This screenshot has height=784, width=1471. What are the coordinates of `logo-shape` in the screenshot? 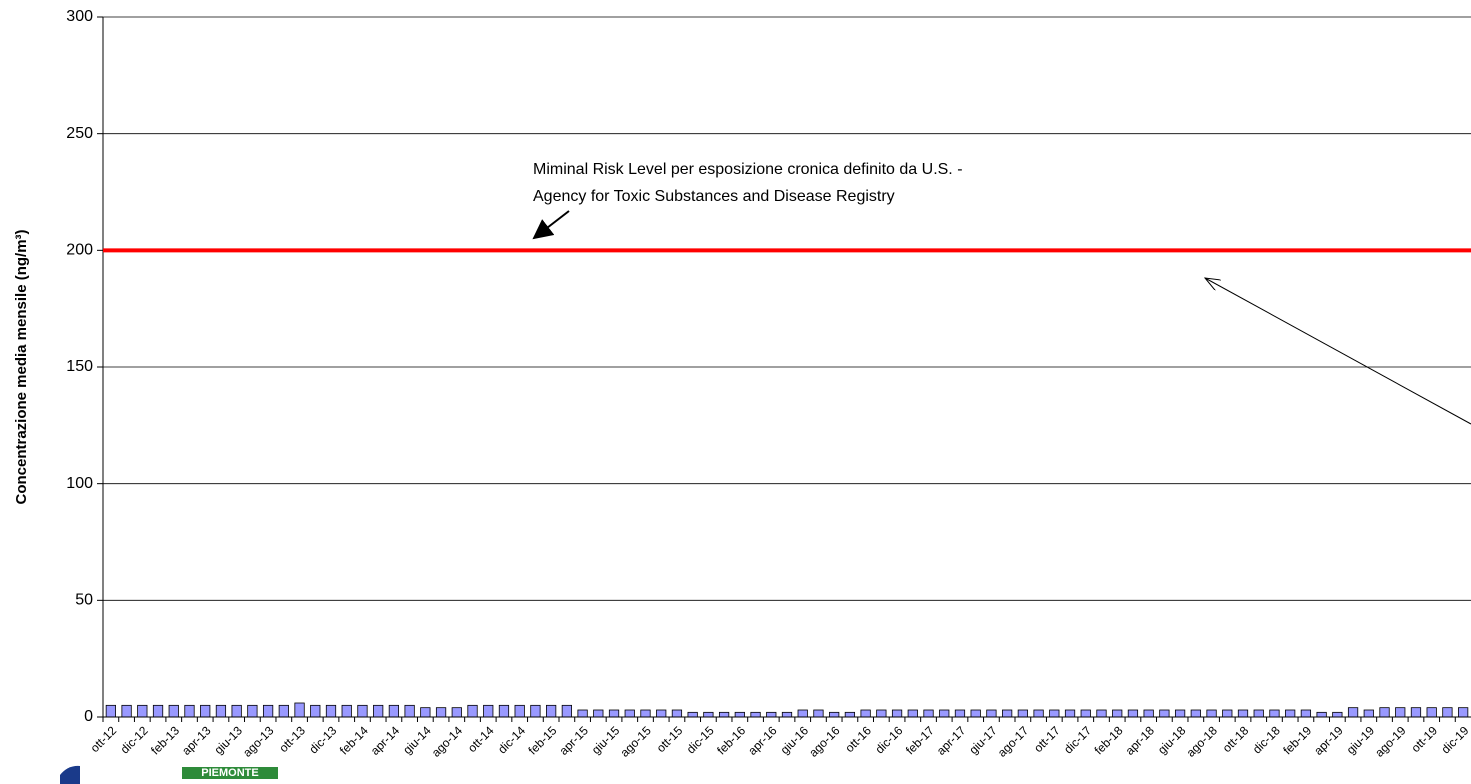 It's located at (70, 774).